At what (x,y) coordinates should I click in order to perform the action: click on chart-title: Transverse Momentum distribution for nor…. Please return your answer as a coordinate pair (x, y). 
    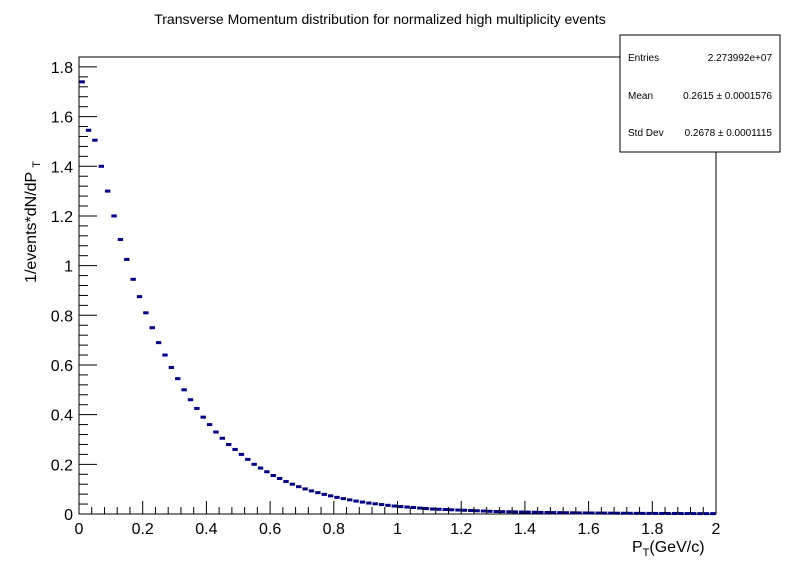
    Looking at the image, I should click on (380, 19).